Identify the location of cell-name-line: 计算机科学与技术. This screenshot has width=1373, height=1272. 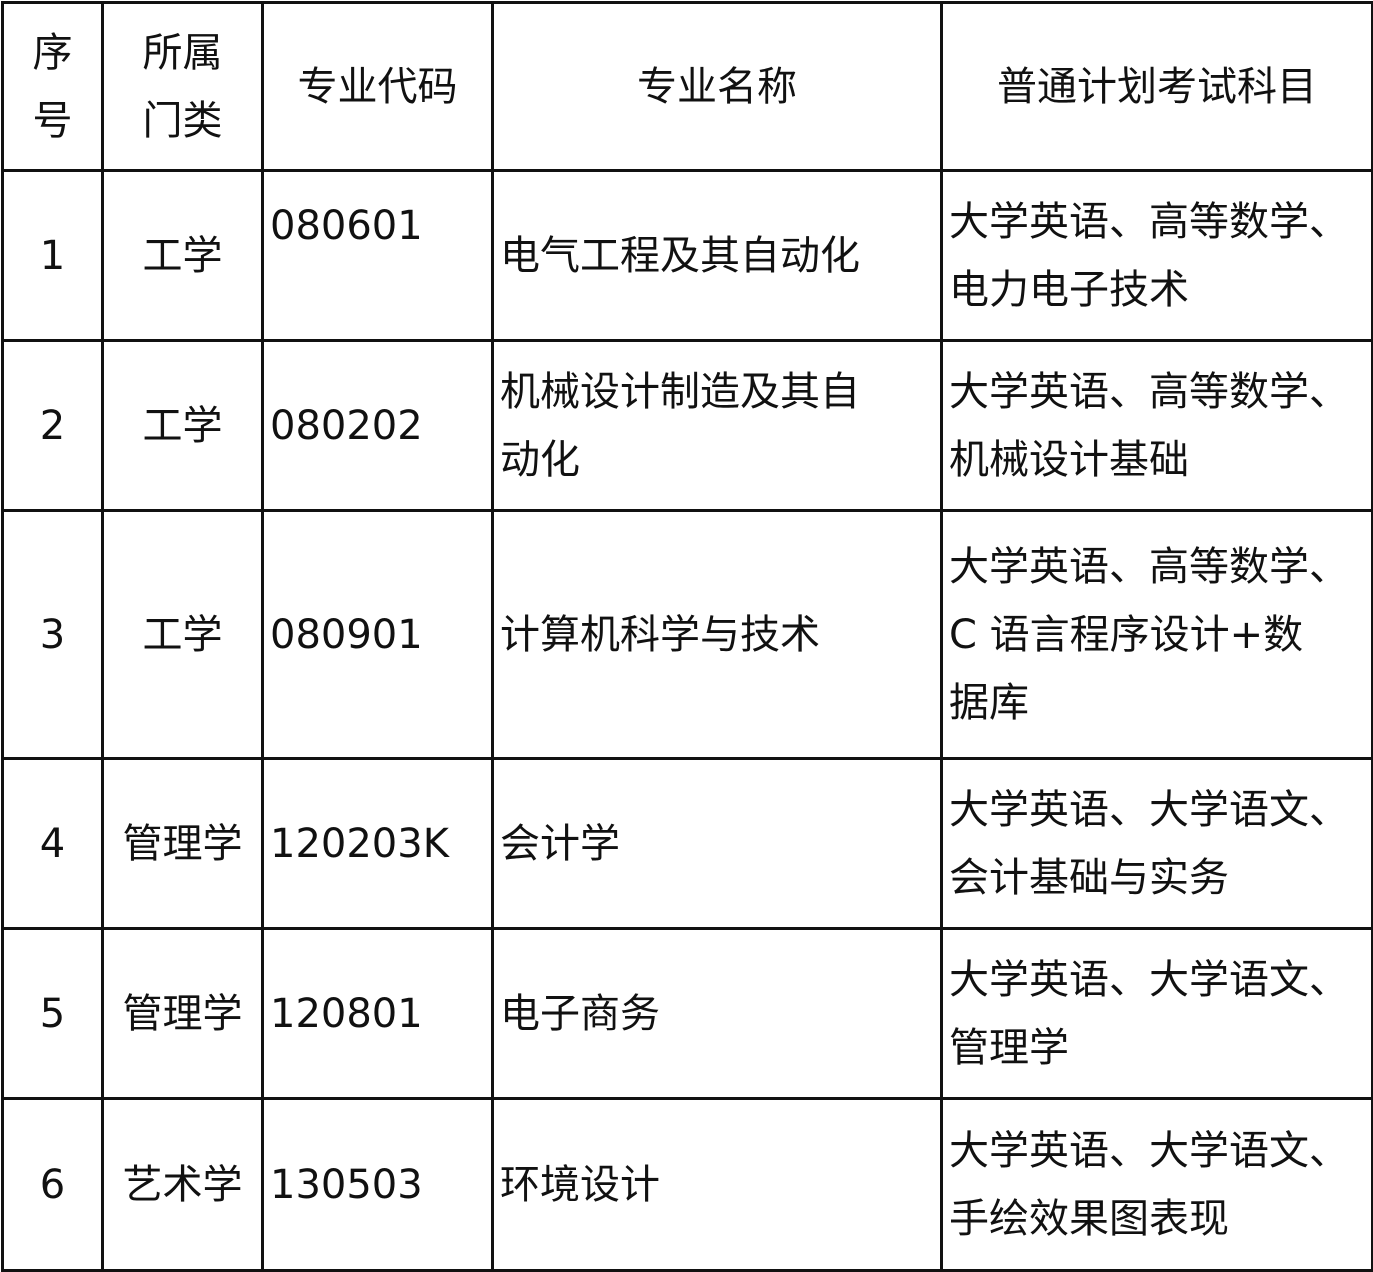
(660, 634).